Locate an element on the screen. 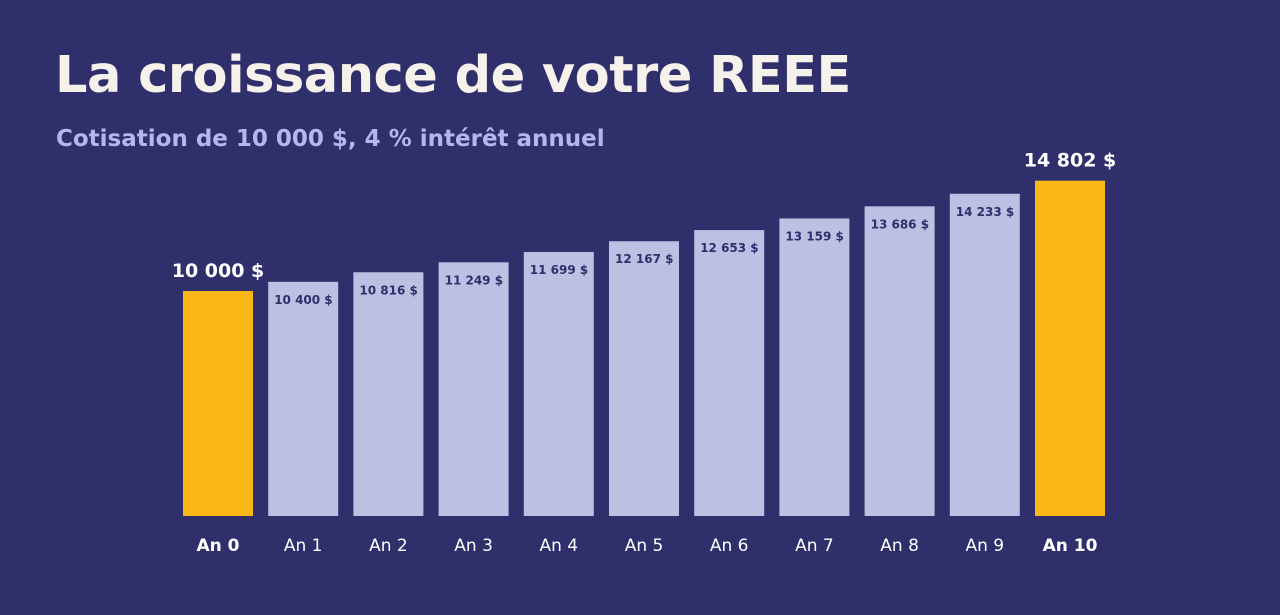 The width and height of the screenshot is (1280, 615). x-tick-label-0: An 0 is located at coordinates (217, 546).